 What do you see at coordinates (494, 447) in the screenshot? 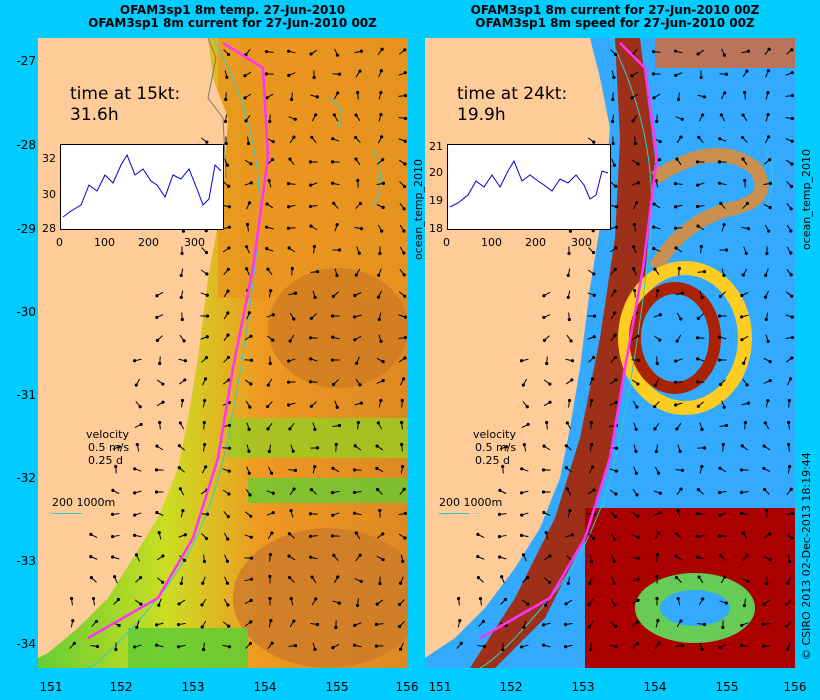
I see `right-velocity-key: velocity 0.5 m/s 0.25 d` at bounding box center [494, 447].